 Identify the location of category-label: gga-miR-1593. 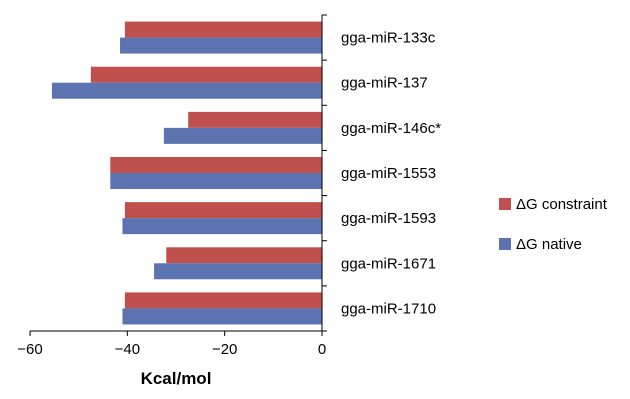
(388, 218).